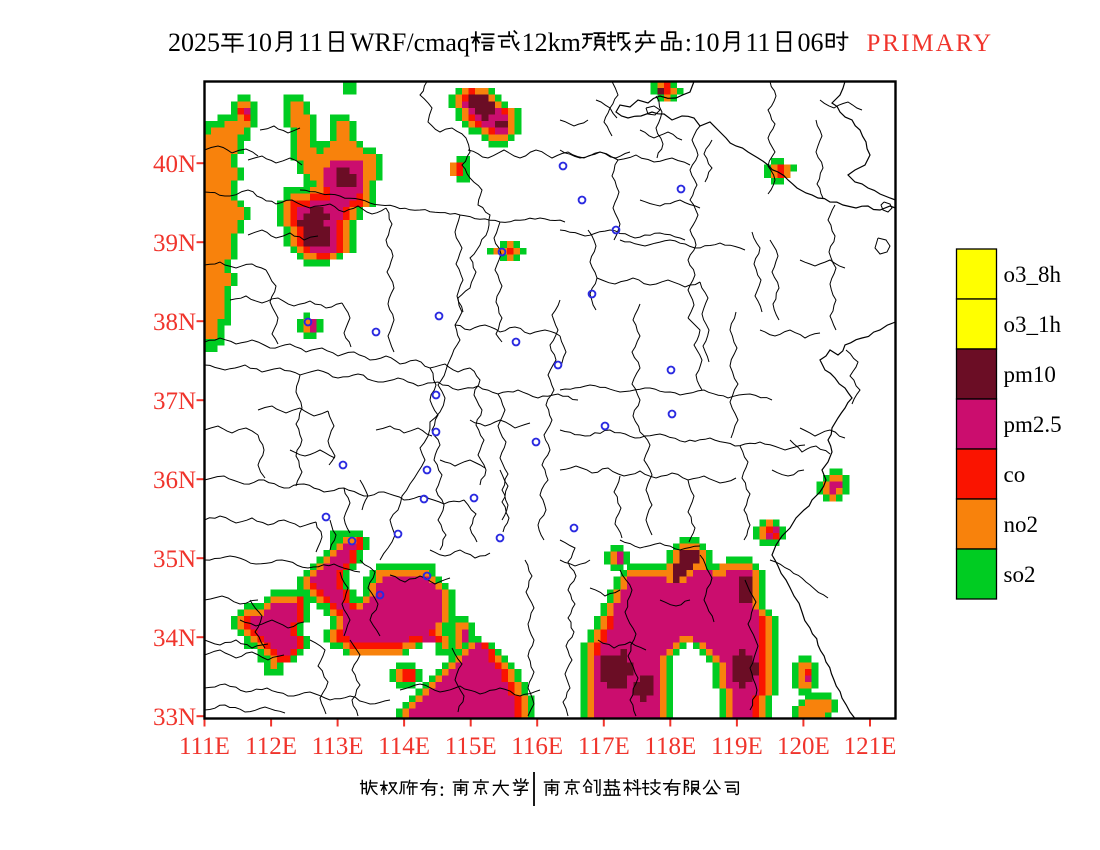  Describe the element at coordinates (537, 746) in the screenshot. I see `svg-text: 116E` at that location.